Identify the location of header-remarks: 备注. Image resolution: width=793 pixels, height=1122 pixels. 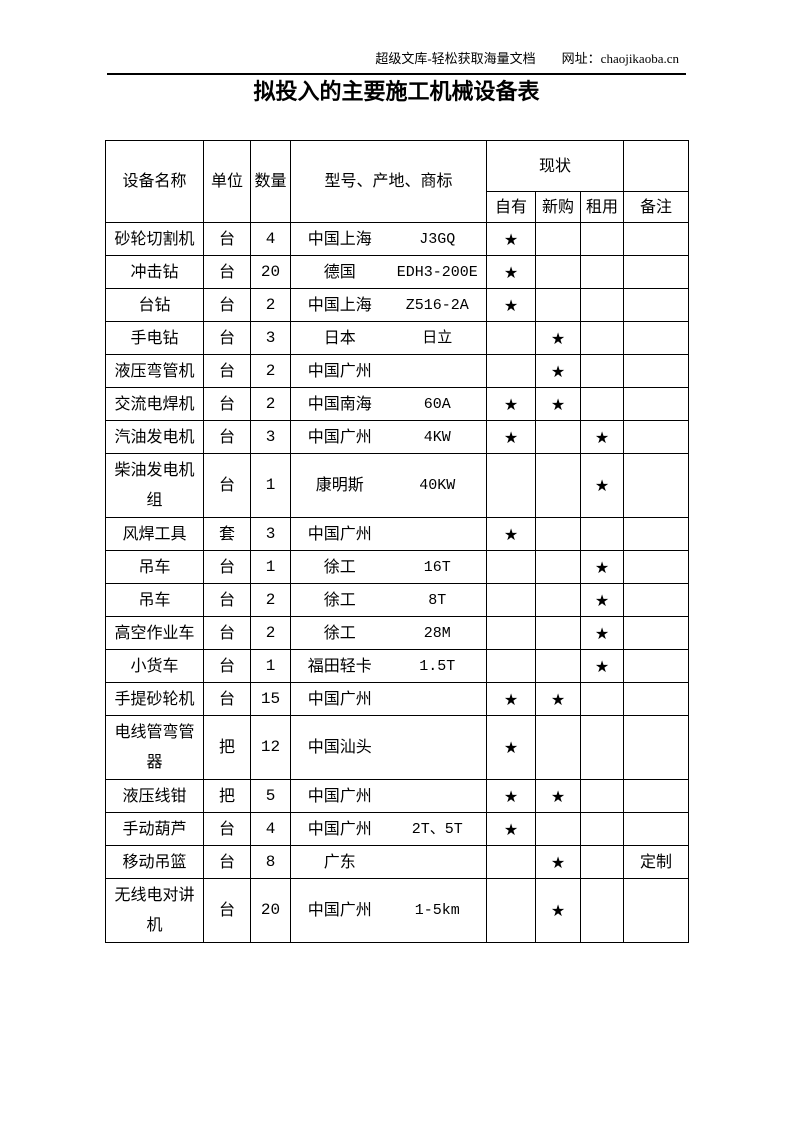
(656, 207).